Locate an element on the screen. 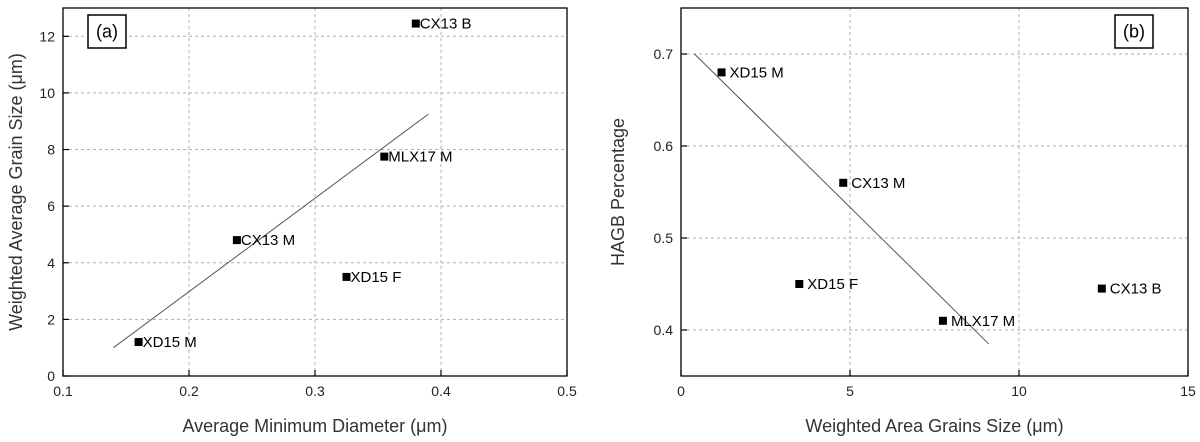 The image size is (1200, 442). y-axis-title: HAGB Percentage is located at coordinates (618, 192).